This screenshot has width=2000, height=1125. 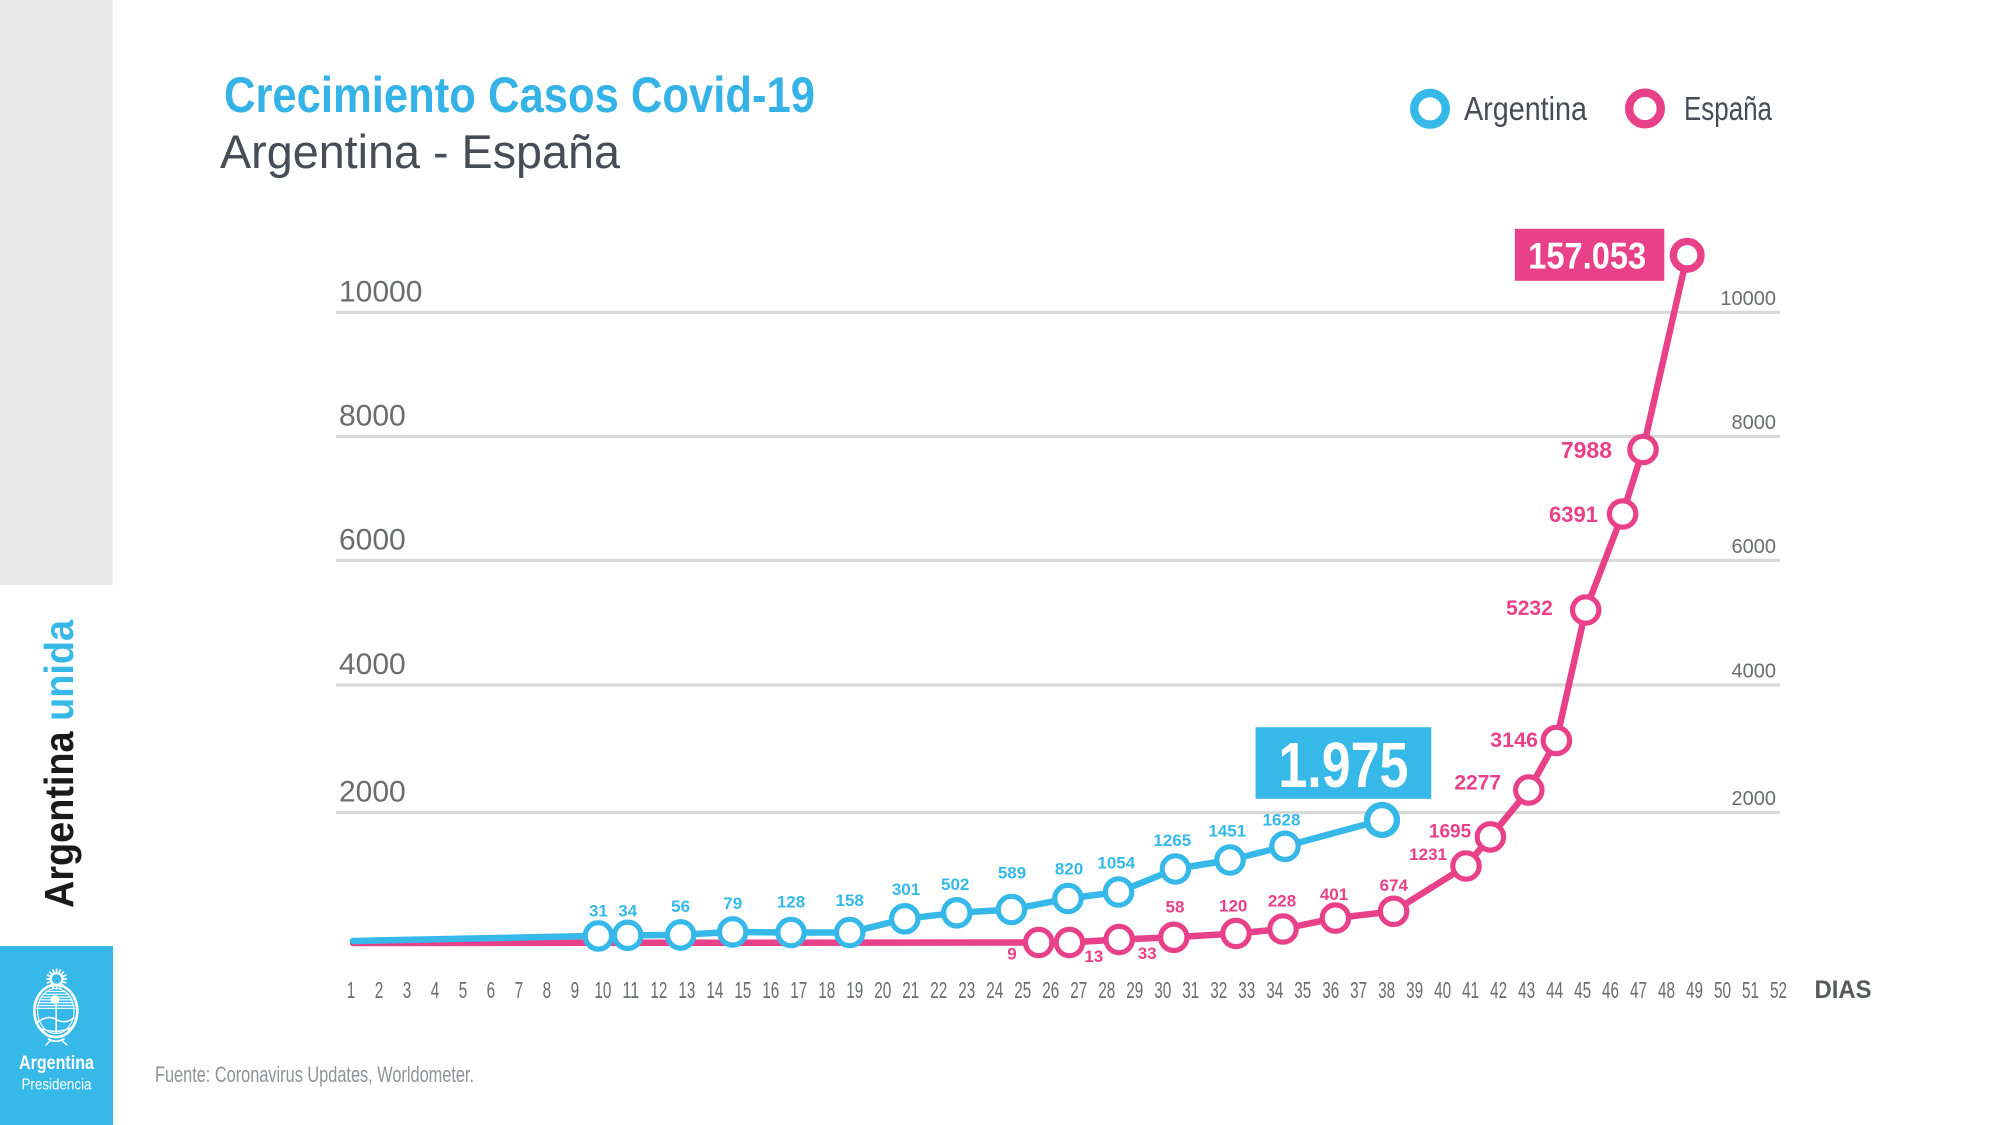 What do you see at coordinates (1358, 990) in the screenshot?
I see `svg-text: 37` at bounding box center [1358, 990].